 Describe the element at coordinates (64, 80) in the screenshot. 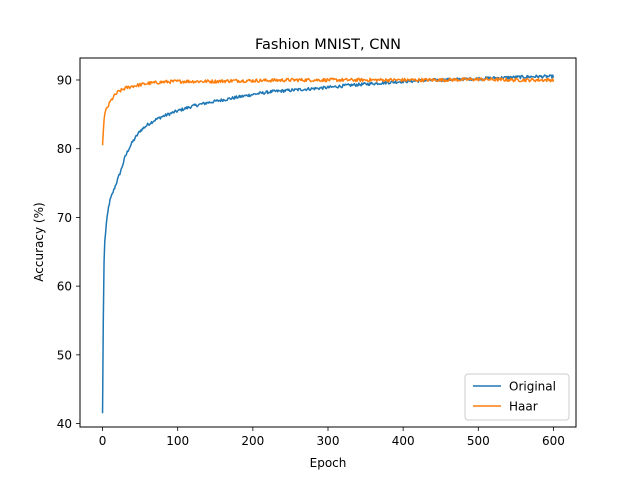

I see `y-tick-label: 90` at that location.